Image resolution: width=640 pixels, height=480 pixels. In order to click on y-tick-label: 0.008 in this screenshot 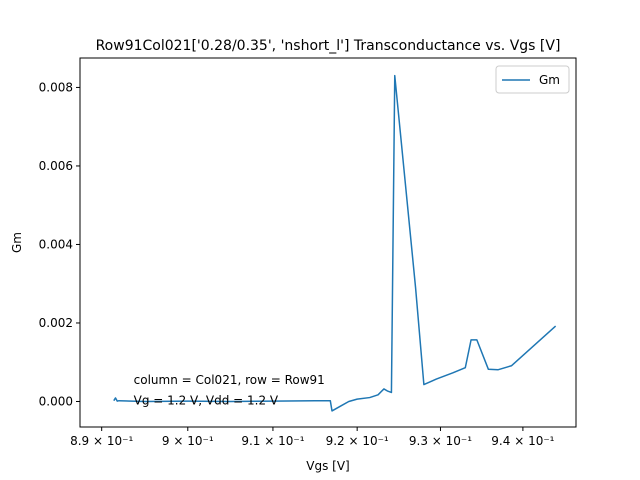, I will do `click(56, 87)`.